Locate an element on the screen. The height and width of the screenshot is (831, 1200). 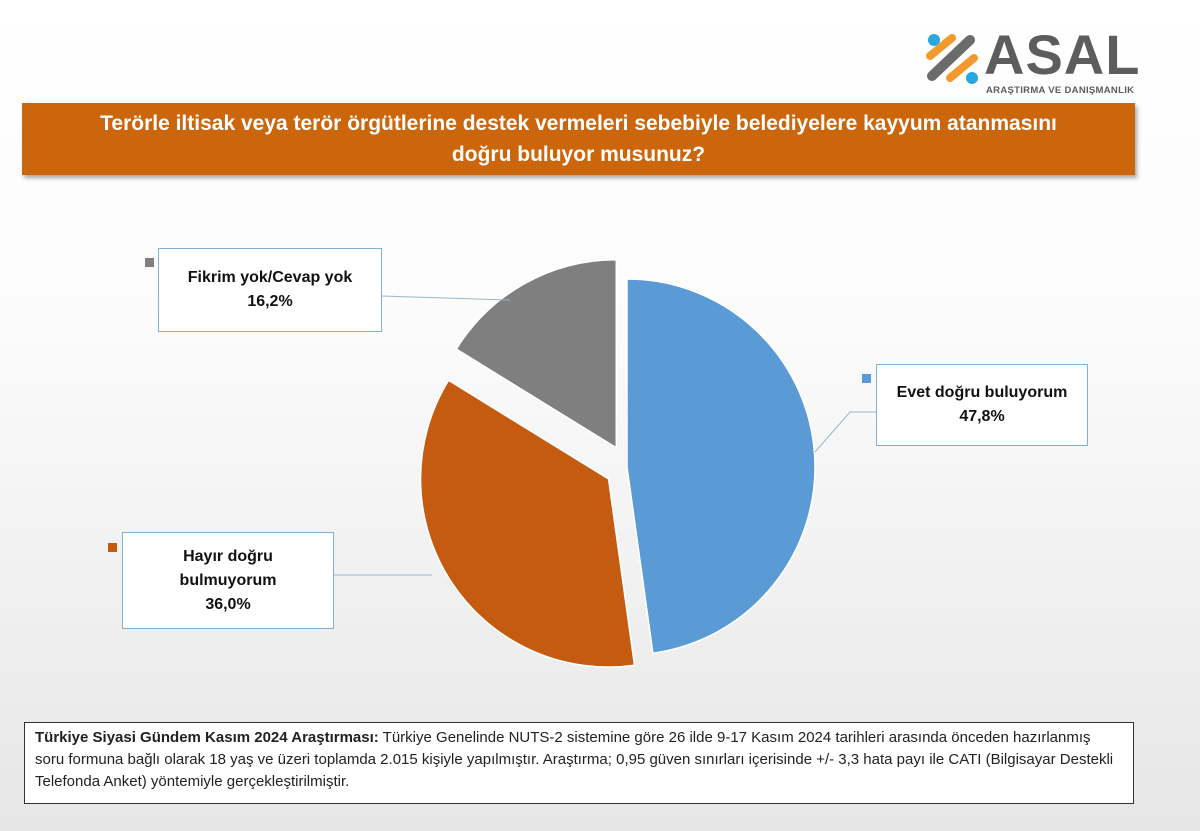
legend-key-hayir is located at coordinates (112, 547).